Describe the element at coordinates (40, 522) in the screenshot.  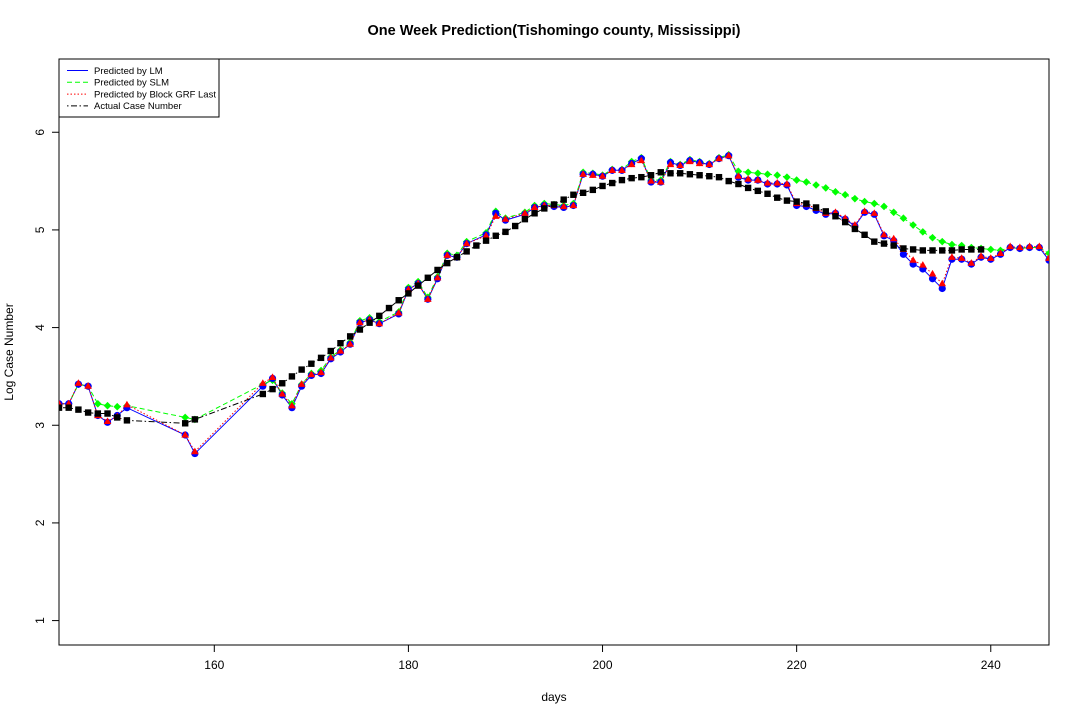
I see `y-tick-label: 2` at that location.